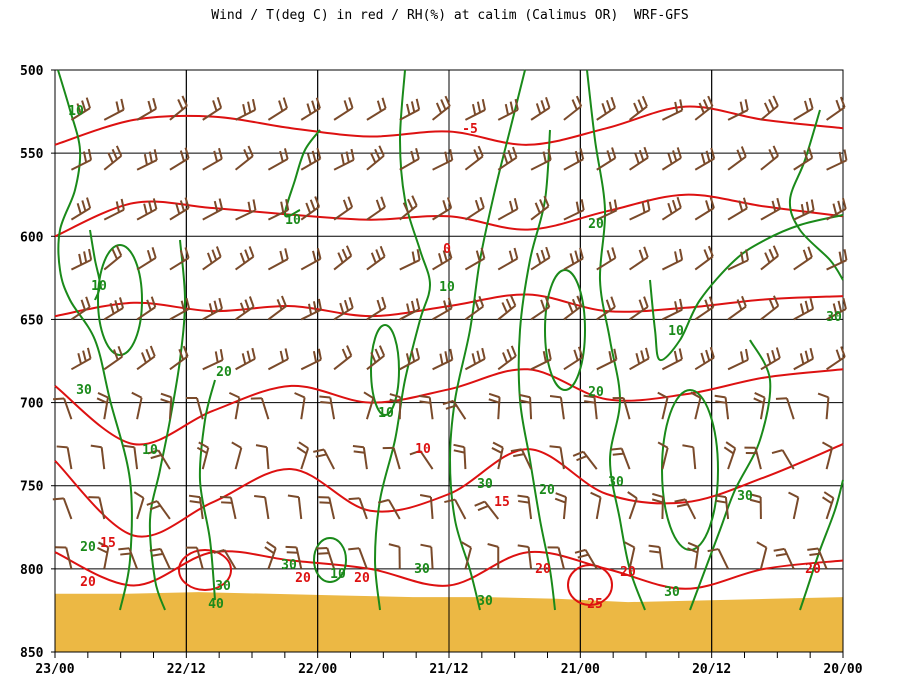 The width and height of the screenshot is (900, 700). Describe the element at coordinates (32, 404) in the screenshot. I see `y-tick-label: 700` at that location.